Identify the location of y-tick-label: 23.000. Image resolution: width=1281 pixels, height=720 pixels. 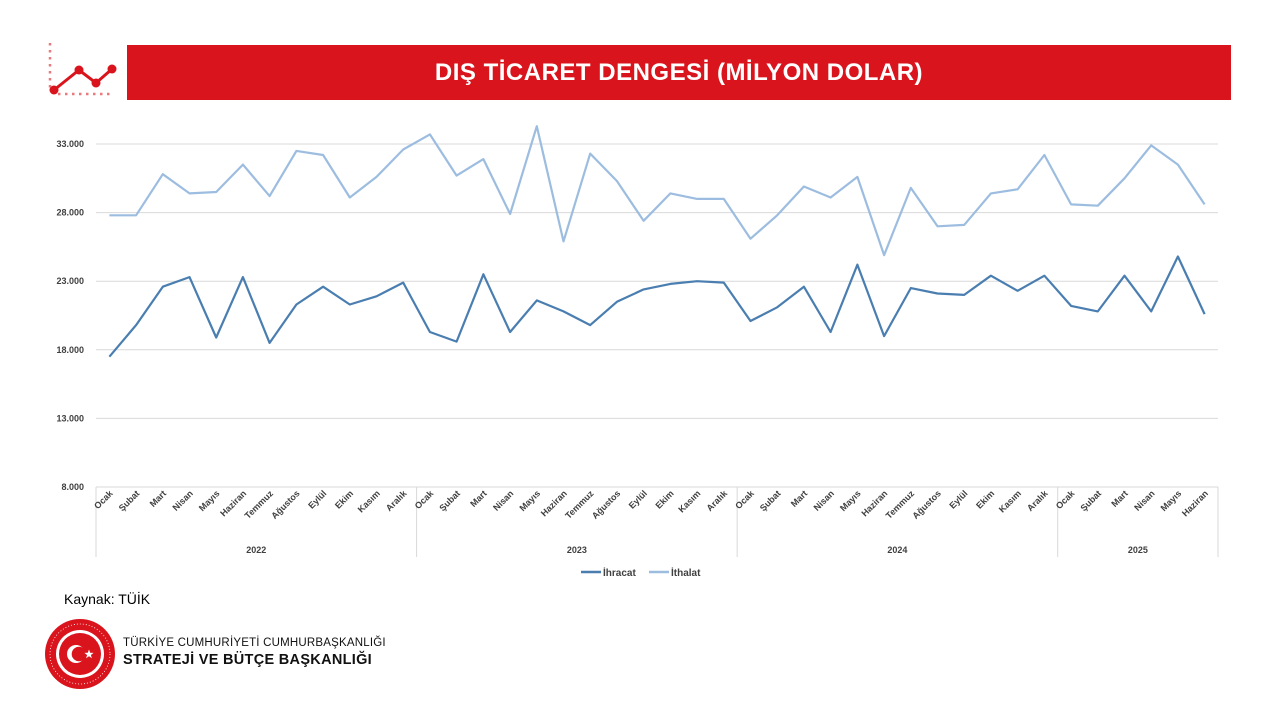
(70, 281).